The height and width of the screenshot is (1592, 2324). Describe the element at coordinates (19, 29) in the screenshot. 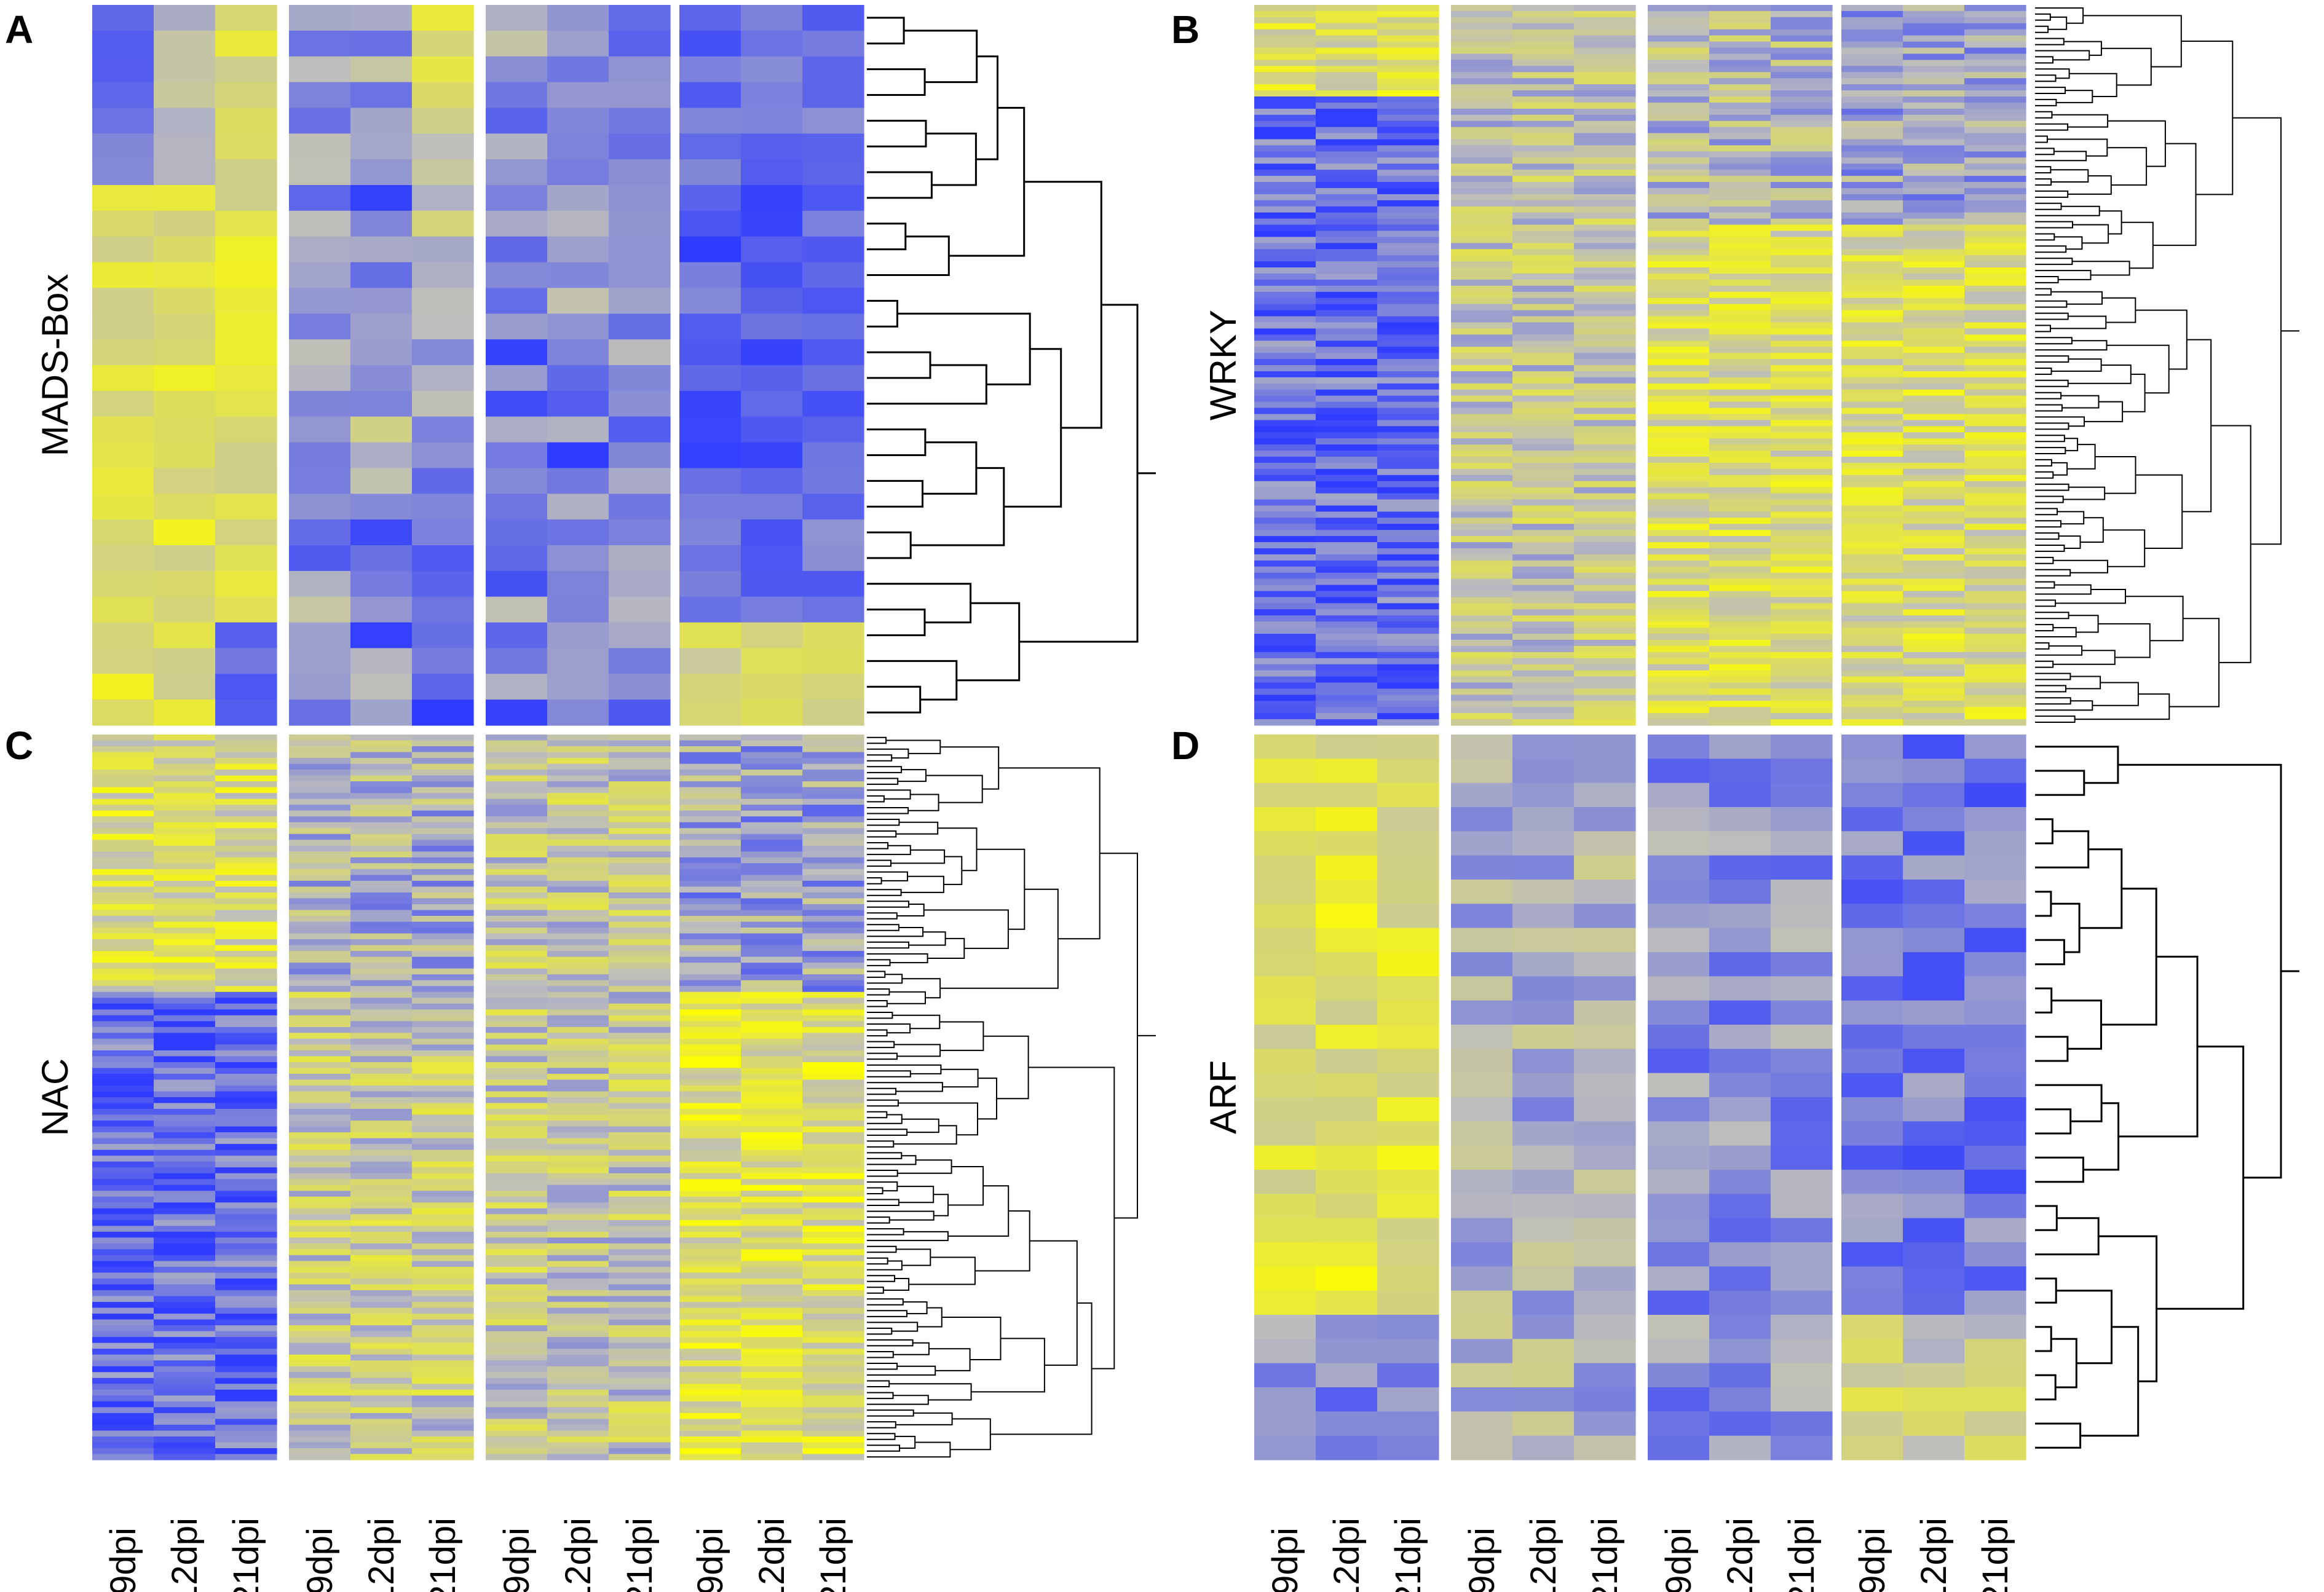

I see `panel-letter: A` at that location.